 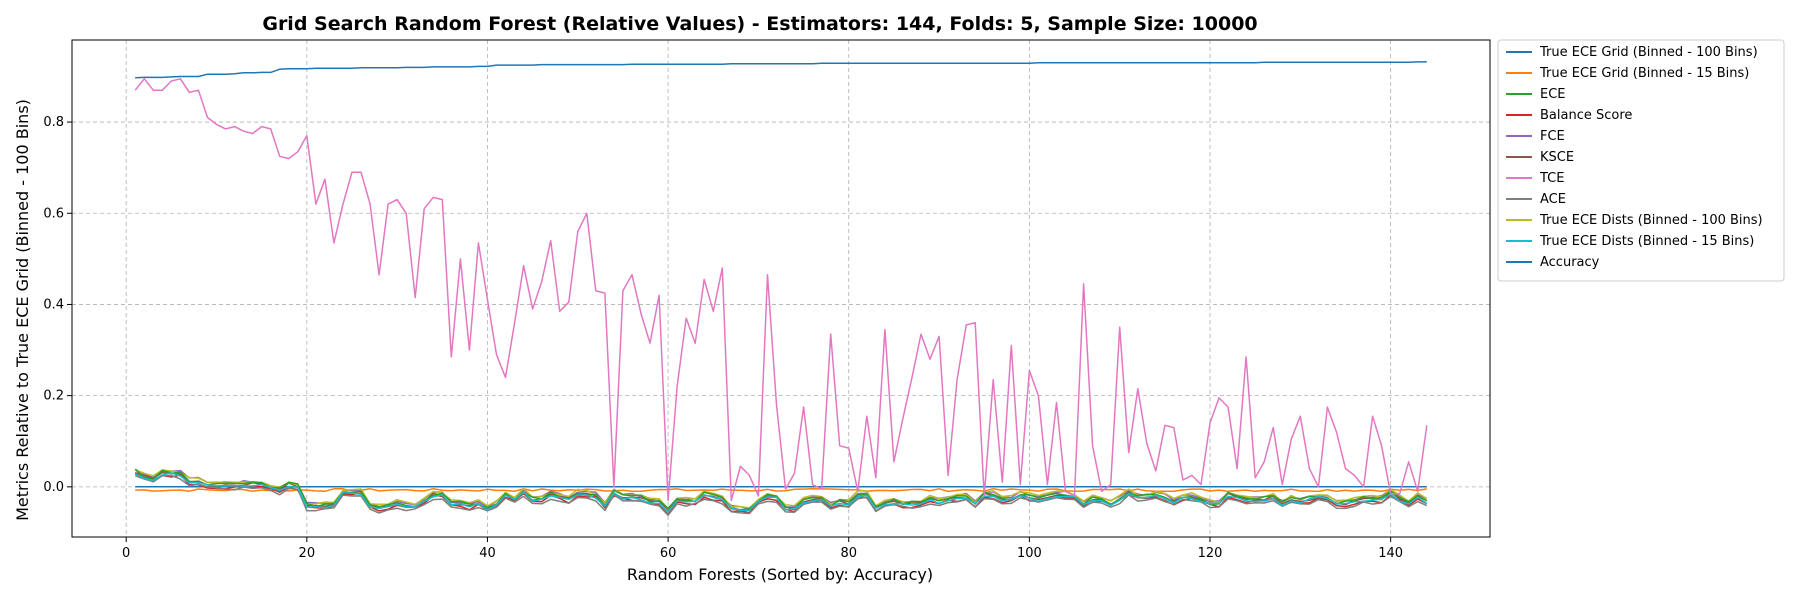 I want to click on x-tick-label: 100, so click(x=1029, y=553).